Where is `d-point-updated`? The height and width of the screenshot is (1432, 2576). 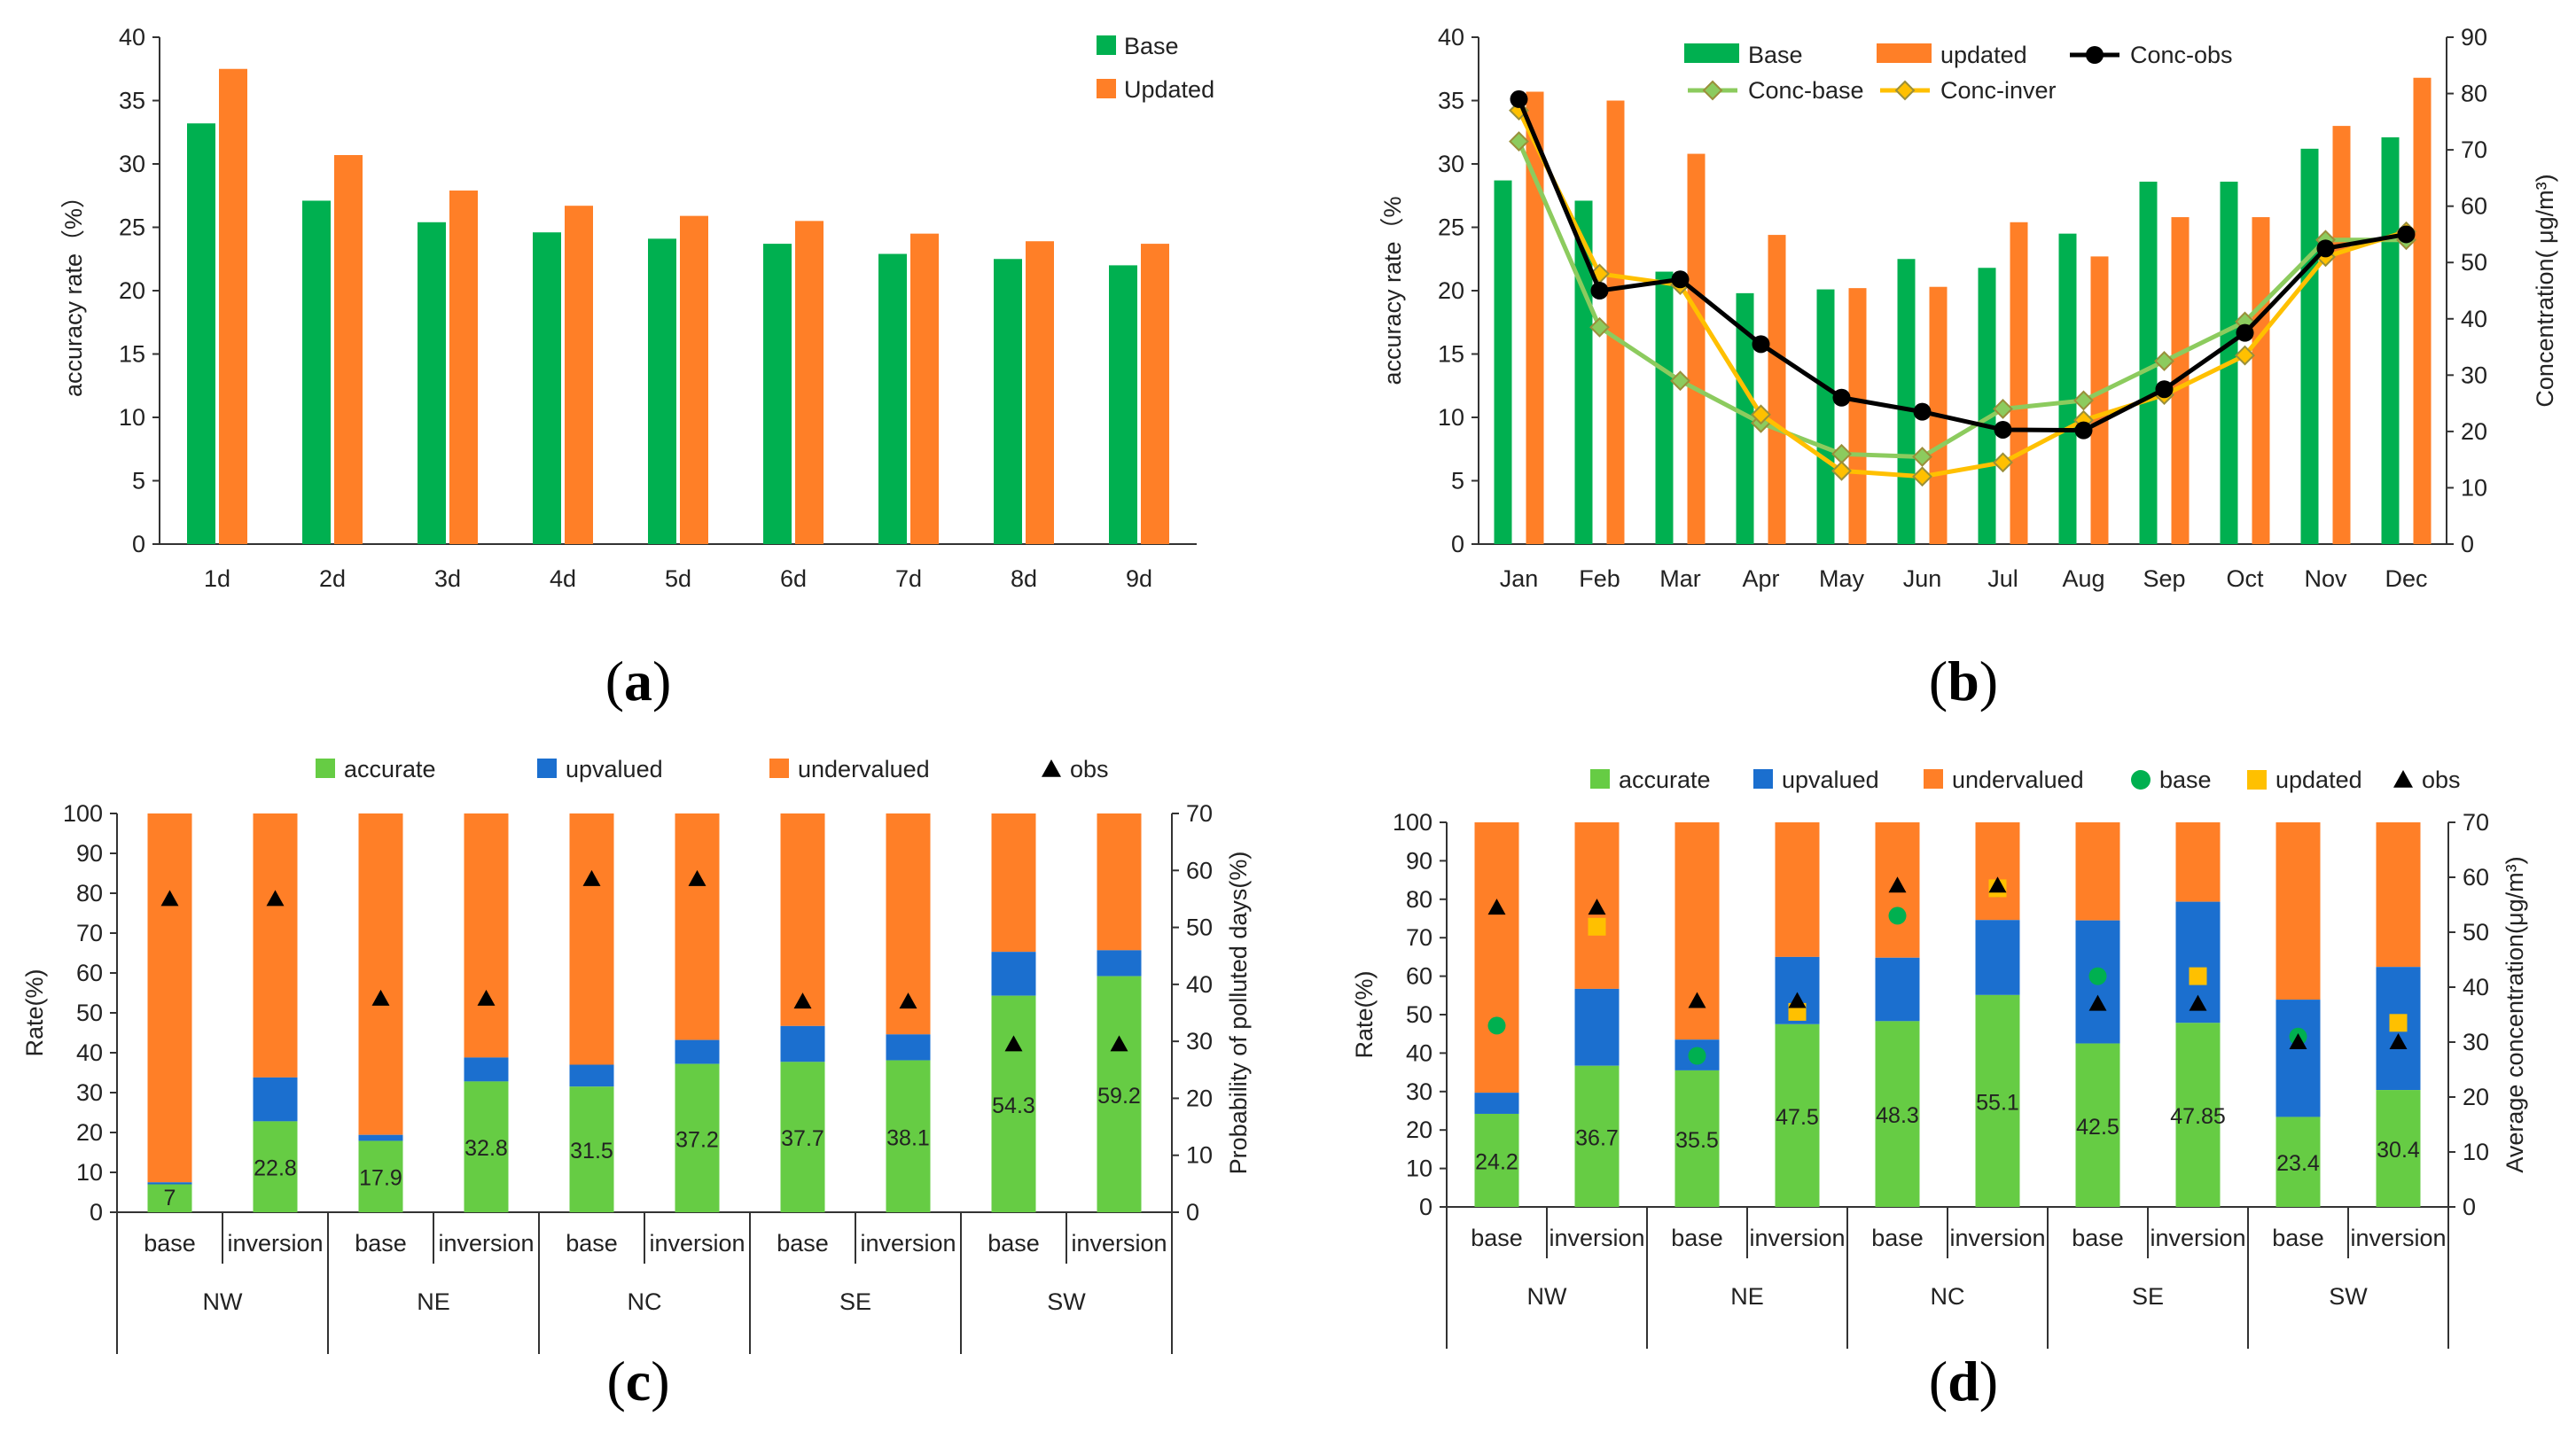 d-point-updated is located at coordinates (2198, 976).